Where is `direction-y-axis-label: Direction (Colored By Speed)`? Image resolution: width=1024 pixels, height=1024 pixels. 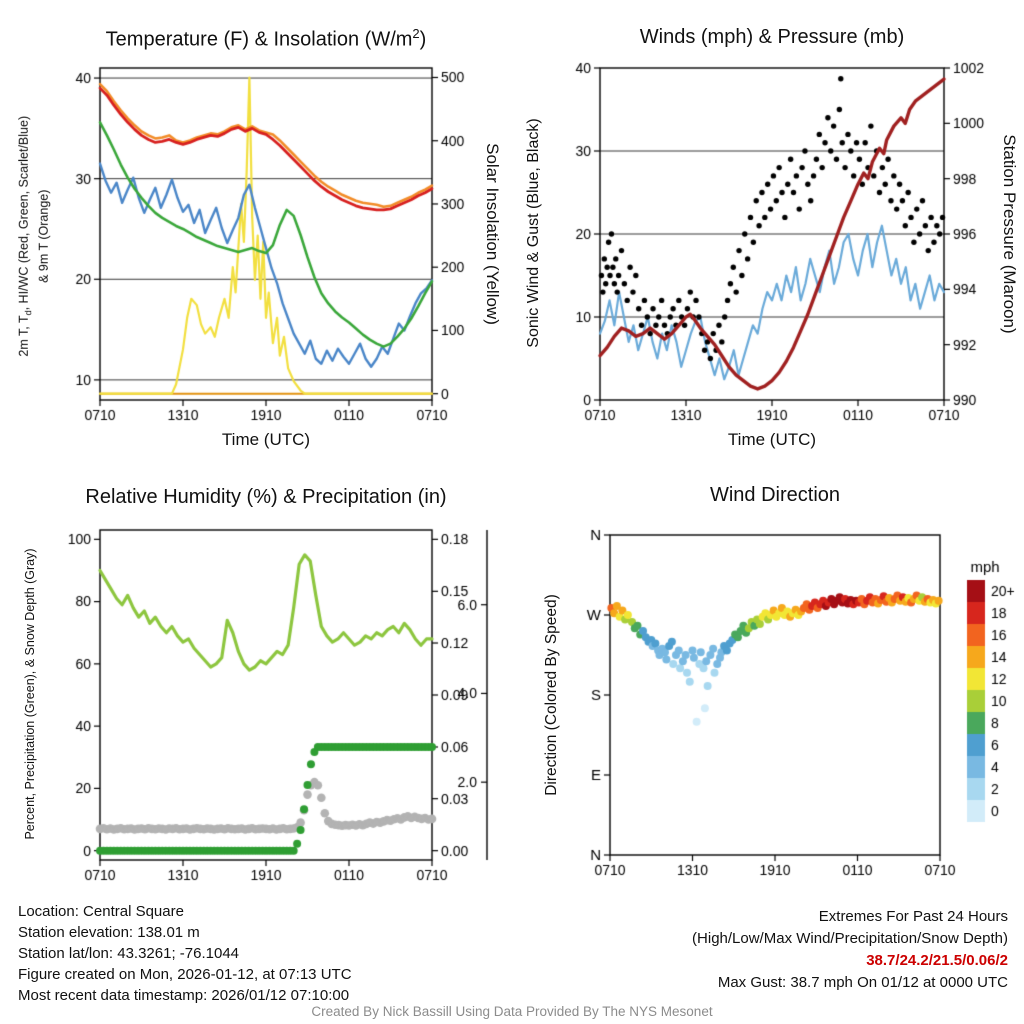 direction-y-axis-label: Direction (Colored By Speed) is located at coordinates (551, 695).